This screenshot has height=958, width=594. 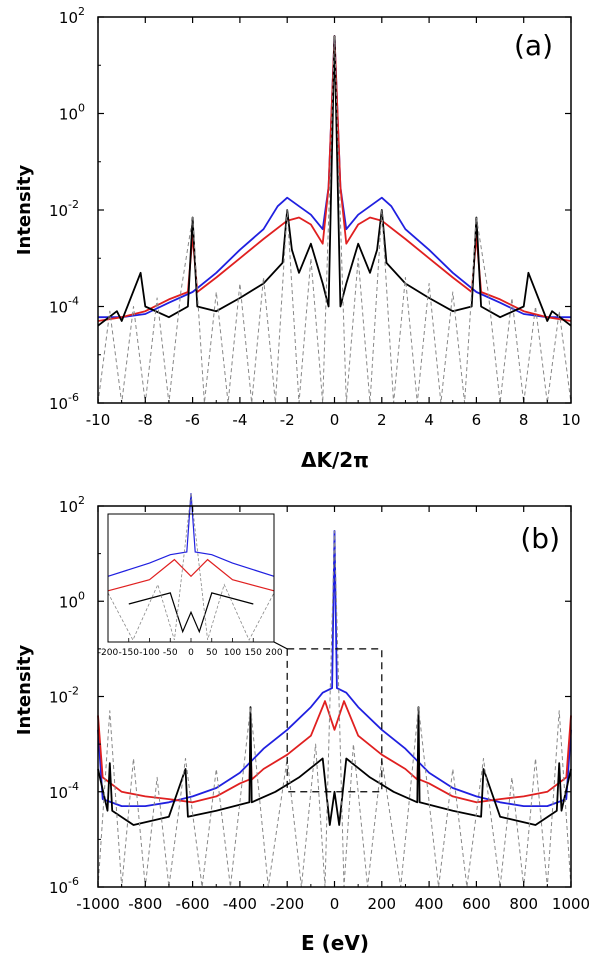 I want to click on panel-b-y-axis-label: Intensity, so click(x=24, y=690).